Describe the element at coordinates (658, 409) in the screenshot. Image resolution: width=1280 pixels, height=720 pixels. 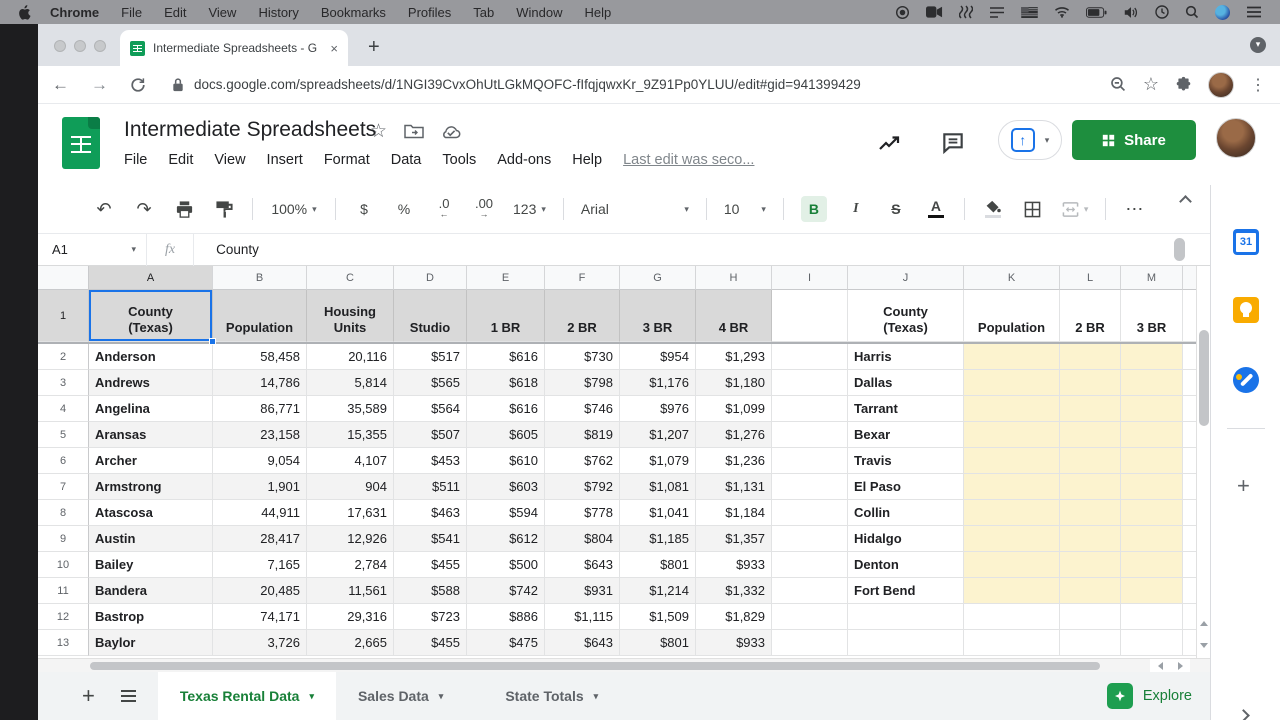
I see `cell-G4: $976` at that location.